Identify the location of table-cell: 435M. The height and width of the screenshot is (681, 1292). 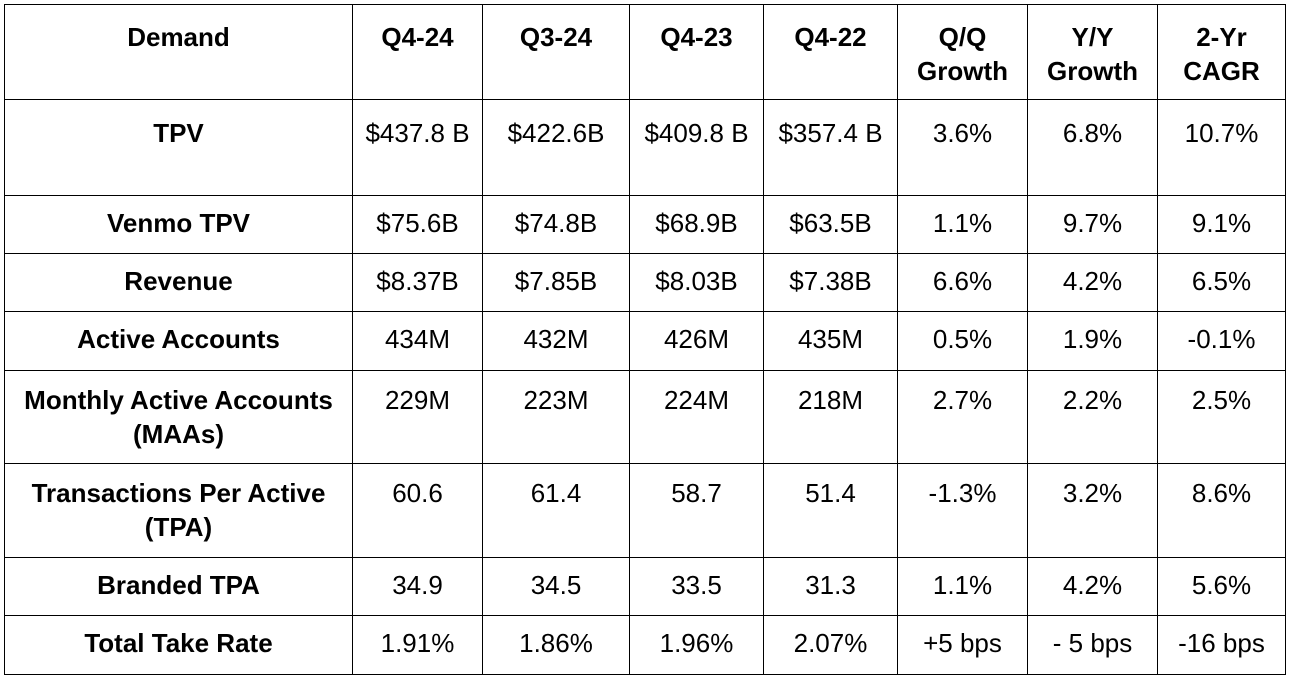
(830, 341).